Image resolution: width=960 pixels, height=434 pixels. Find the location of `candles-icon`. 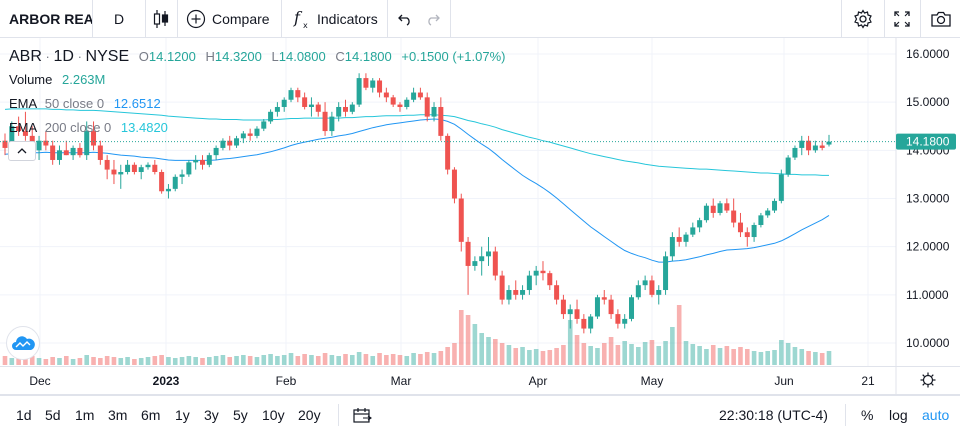

candles-icon is located at coordinates (161, 19).